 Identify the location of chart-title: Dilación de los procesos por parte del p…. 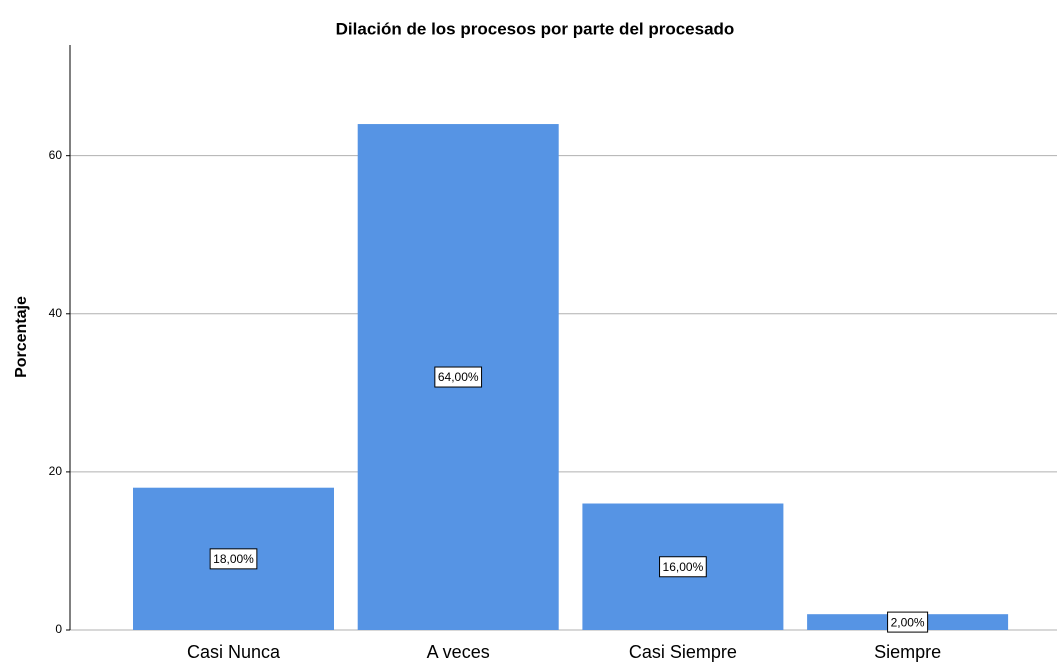
(535, 28).